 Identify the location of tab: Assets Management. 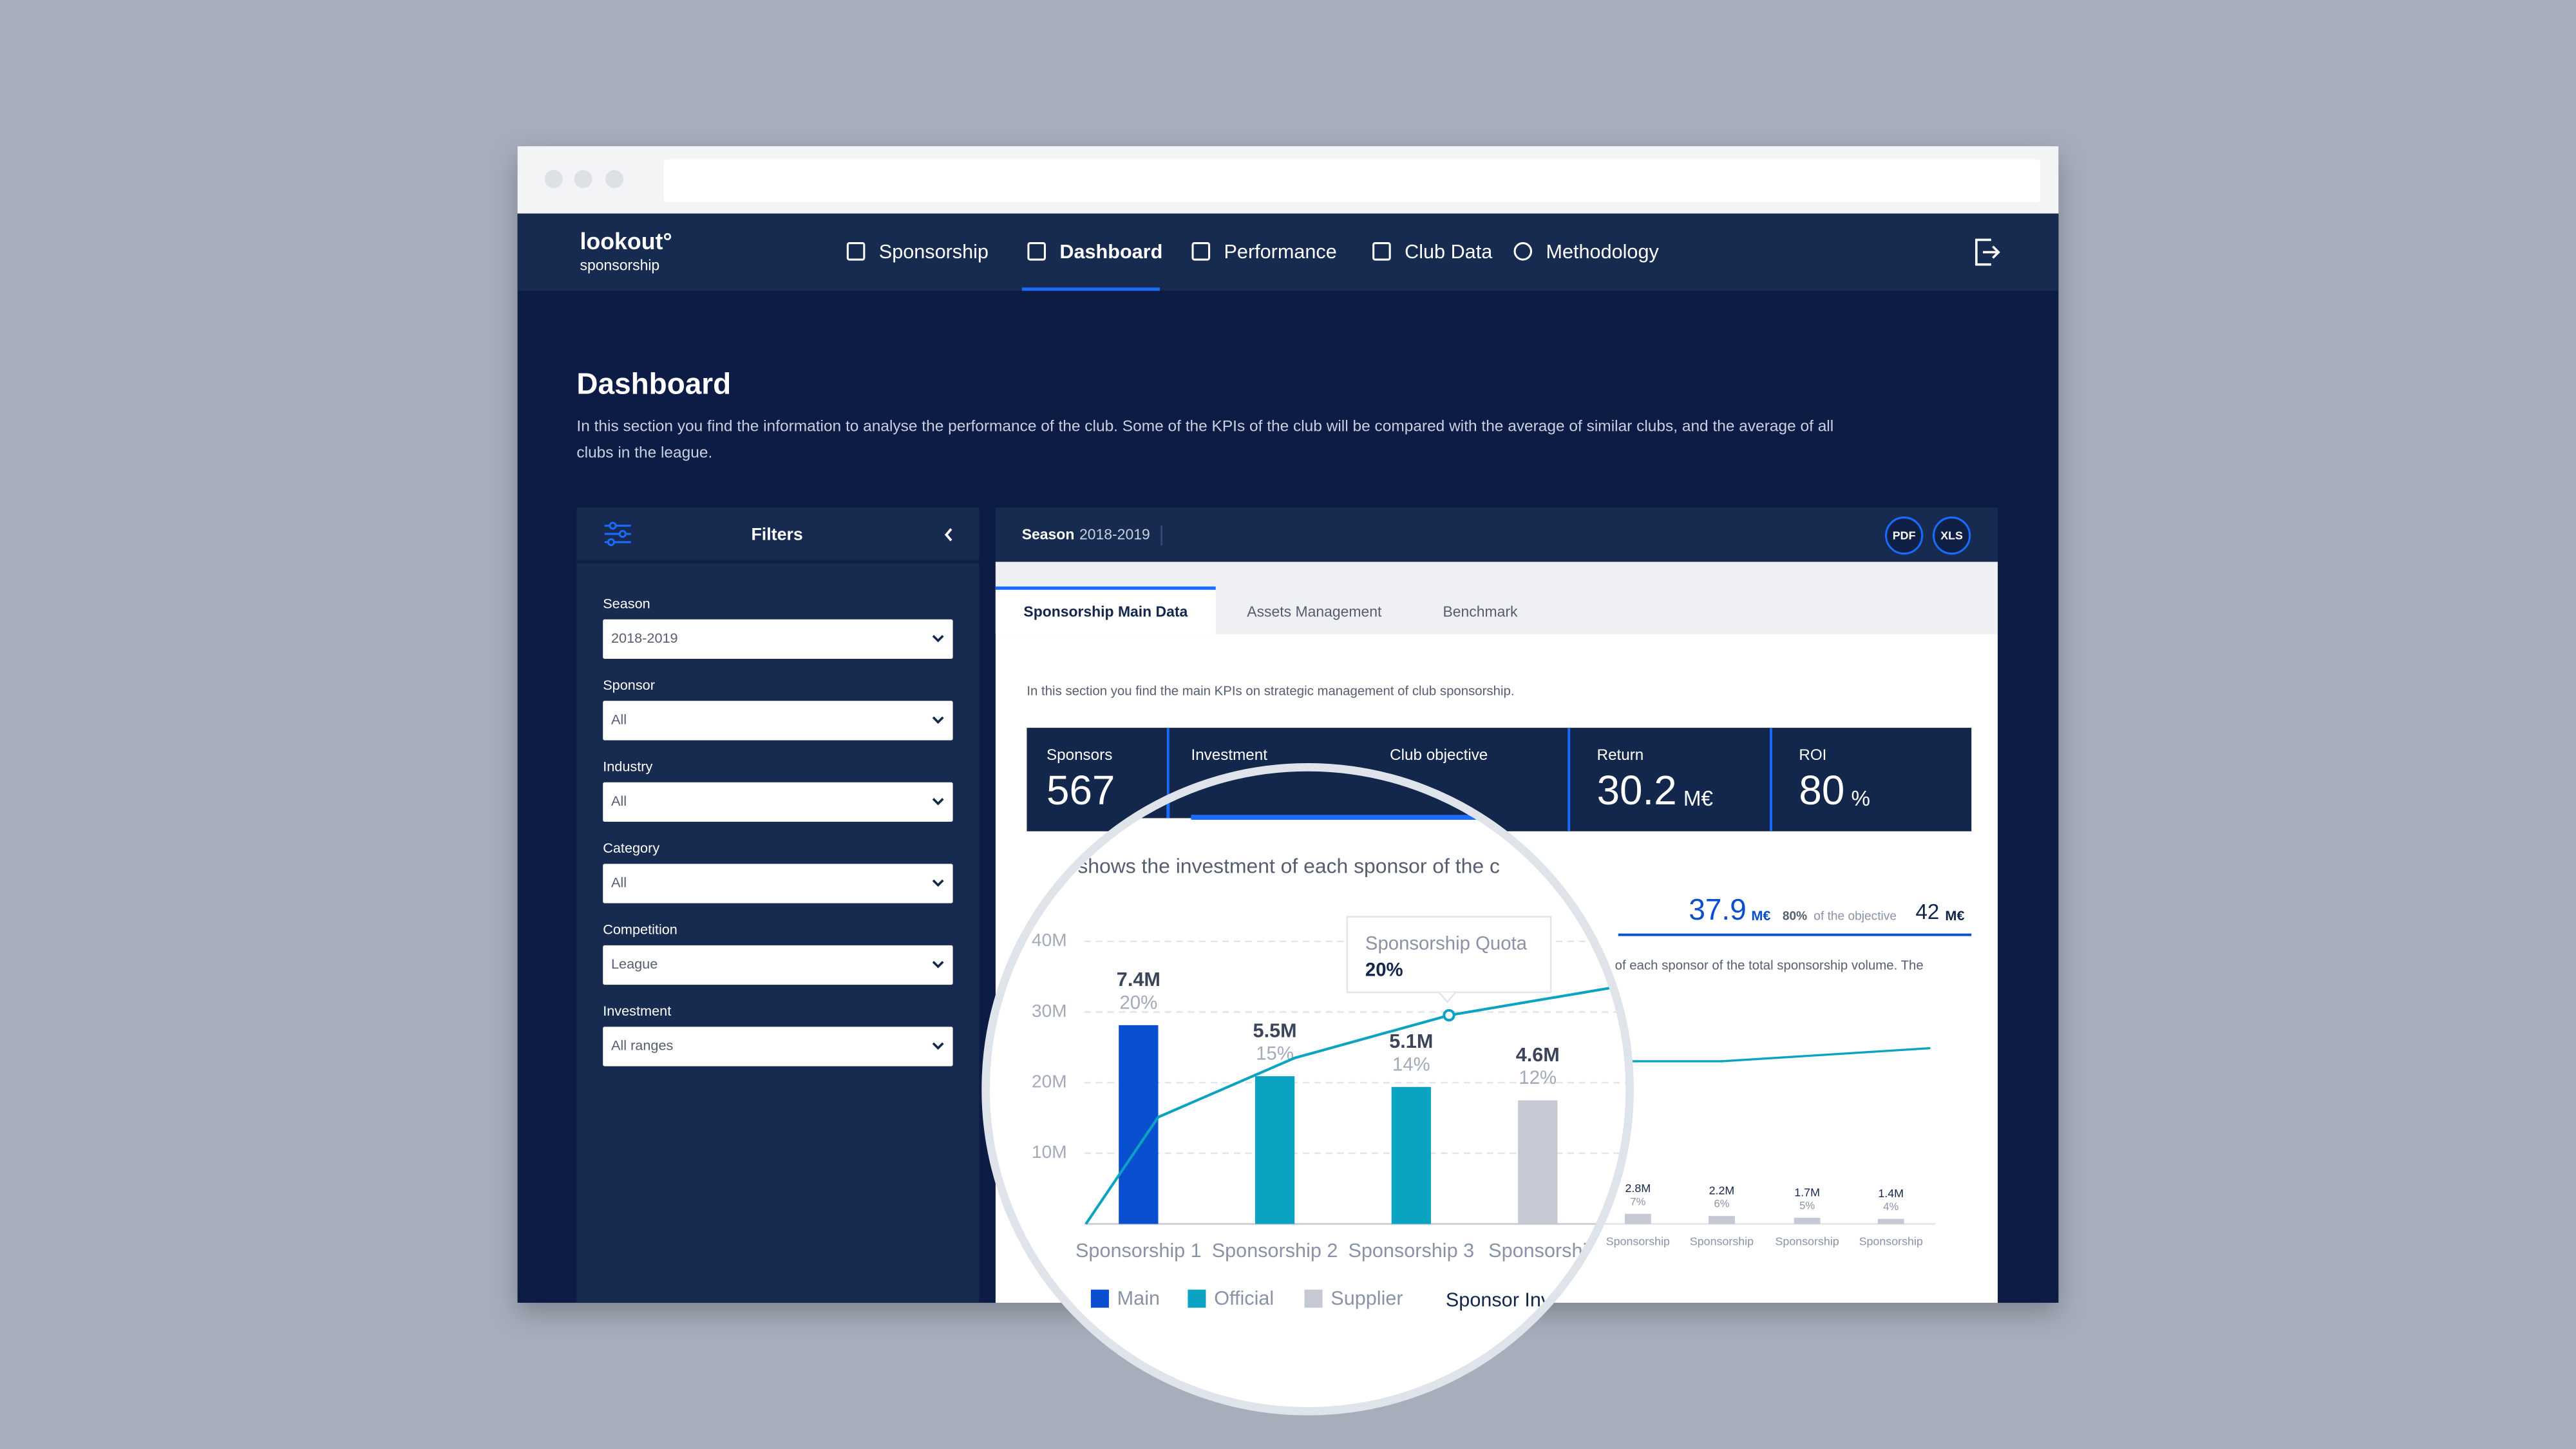
(1315, 611).